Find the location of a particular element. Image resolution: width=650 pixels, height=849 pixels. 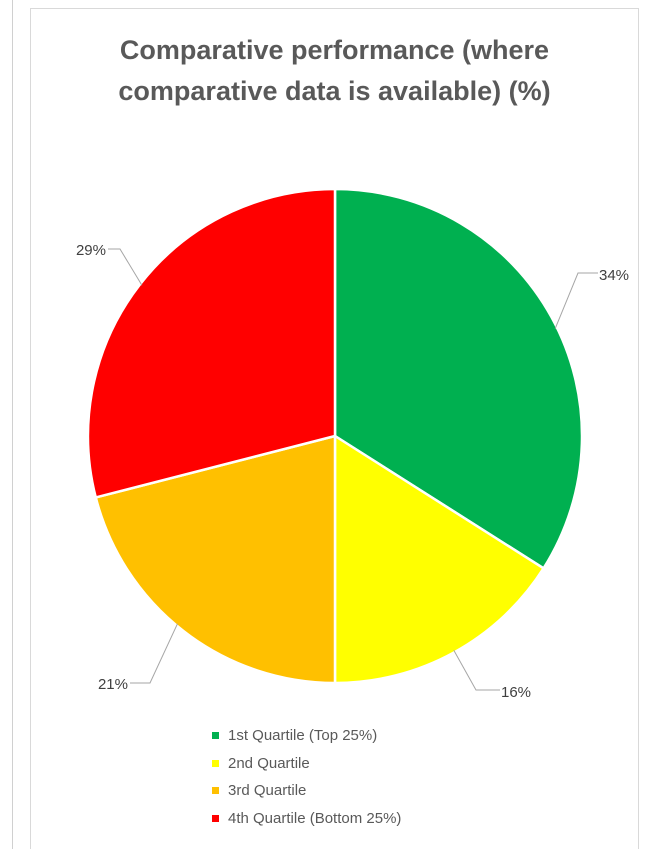

legend-label: 2nd Quartile is located at coordinates (269, 763).